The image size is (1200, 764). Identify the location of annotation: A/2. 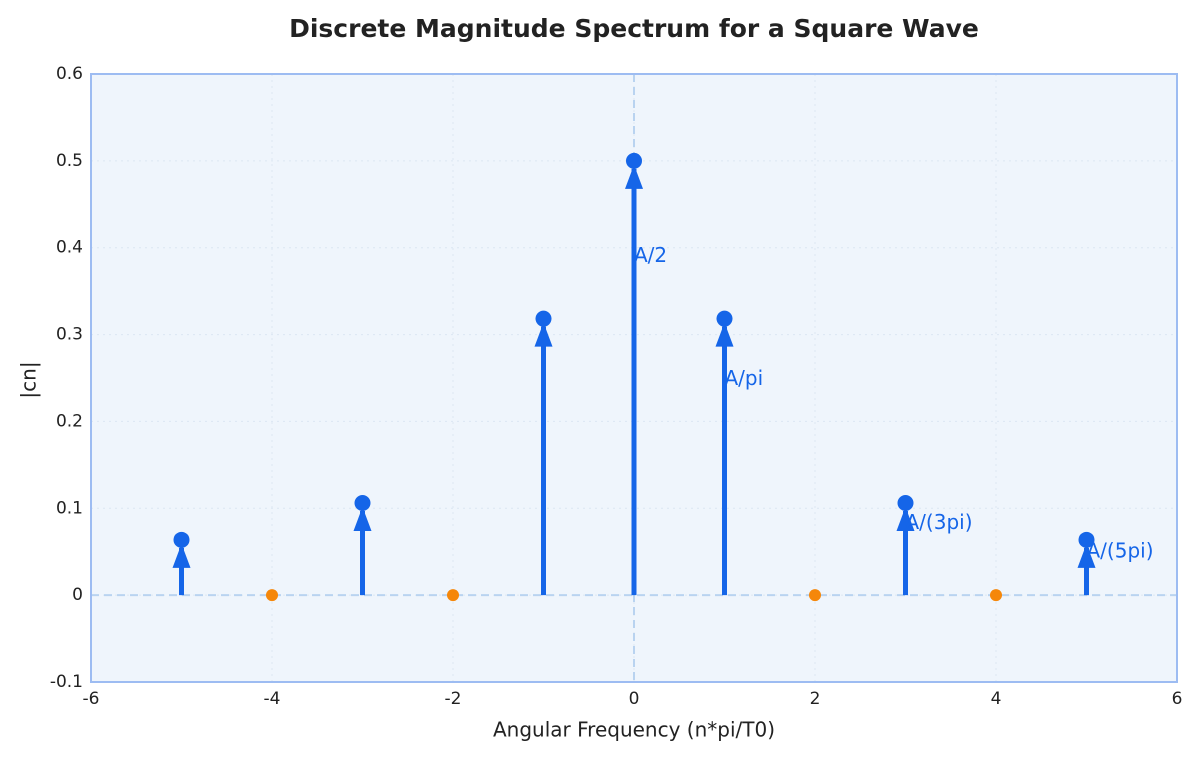
(650, 255).